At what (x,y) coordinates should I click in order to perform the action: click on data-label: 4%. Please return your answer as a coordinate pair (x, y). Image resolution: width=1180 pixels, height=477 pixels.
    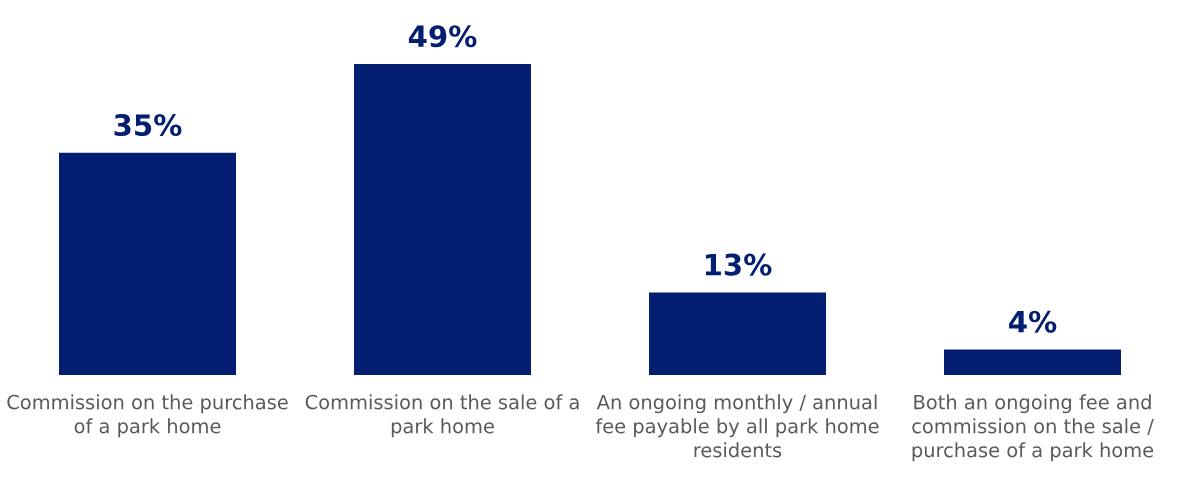
    Looking at the image, I should click on (1033, 321).